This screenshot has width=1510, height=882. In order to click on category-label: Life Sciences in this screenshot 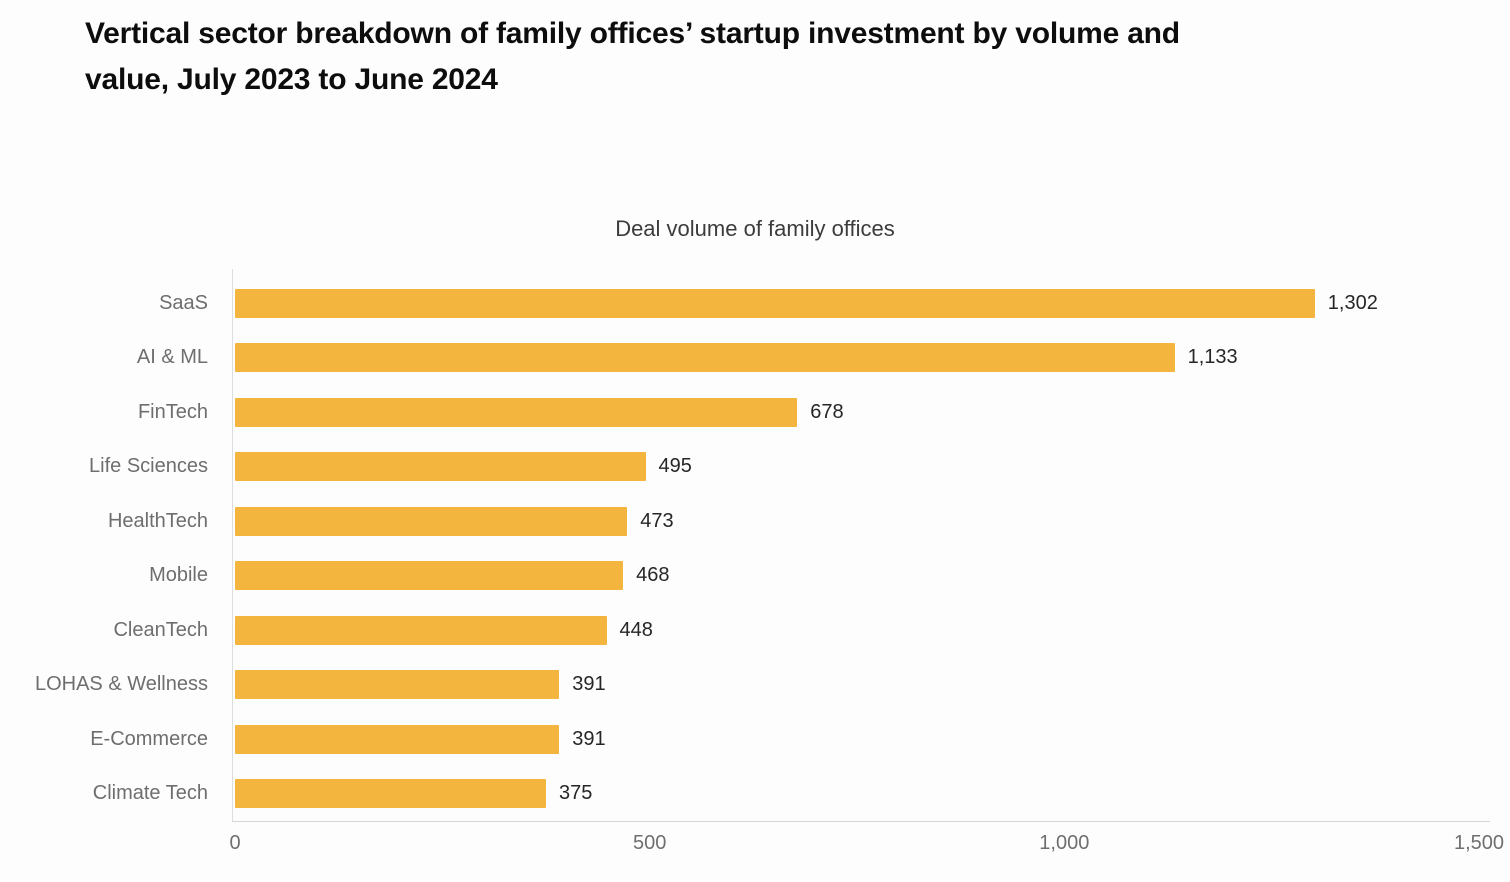, I will do `click(148, 466)`.